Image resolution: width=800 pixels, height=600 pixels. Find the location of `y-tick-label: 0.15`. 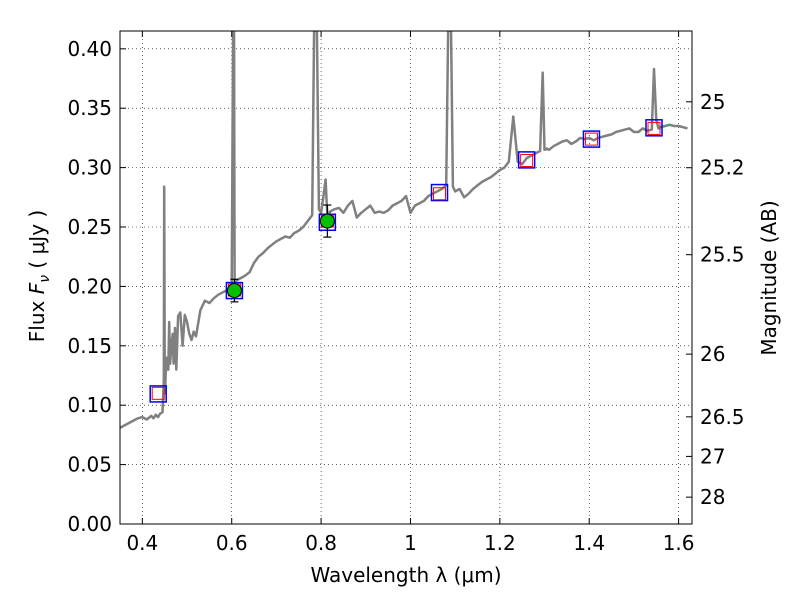

y-tick-label: 0.15 is located at coordinates (89, 346).